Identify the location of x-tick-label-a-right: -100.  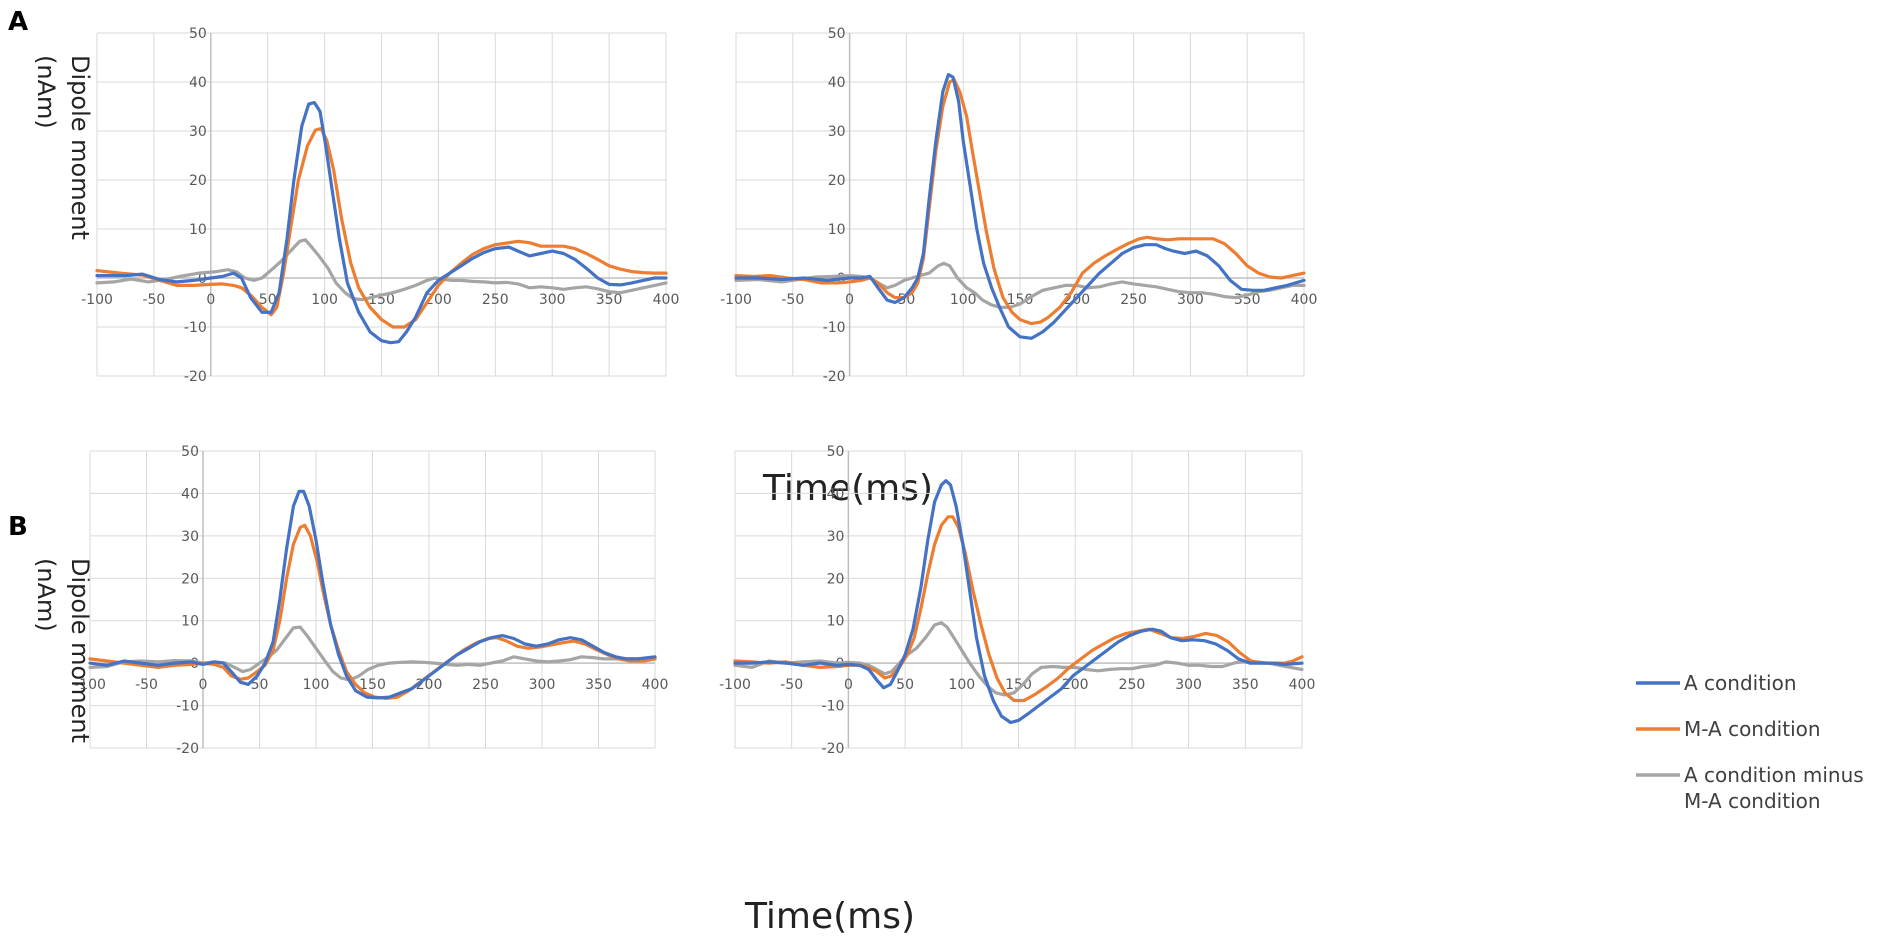
(736, 300).